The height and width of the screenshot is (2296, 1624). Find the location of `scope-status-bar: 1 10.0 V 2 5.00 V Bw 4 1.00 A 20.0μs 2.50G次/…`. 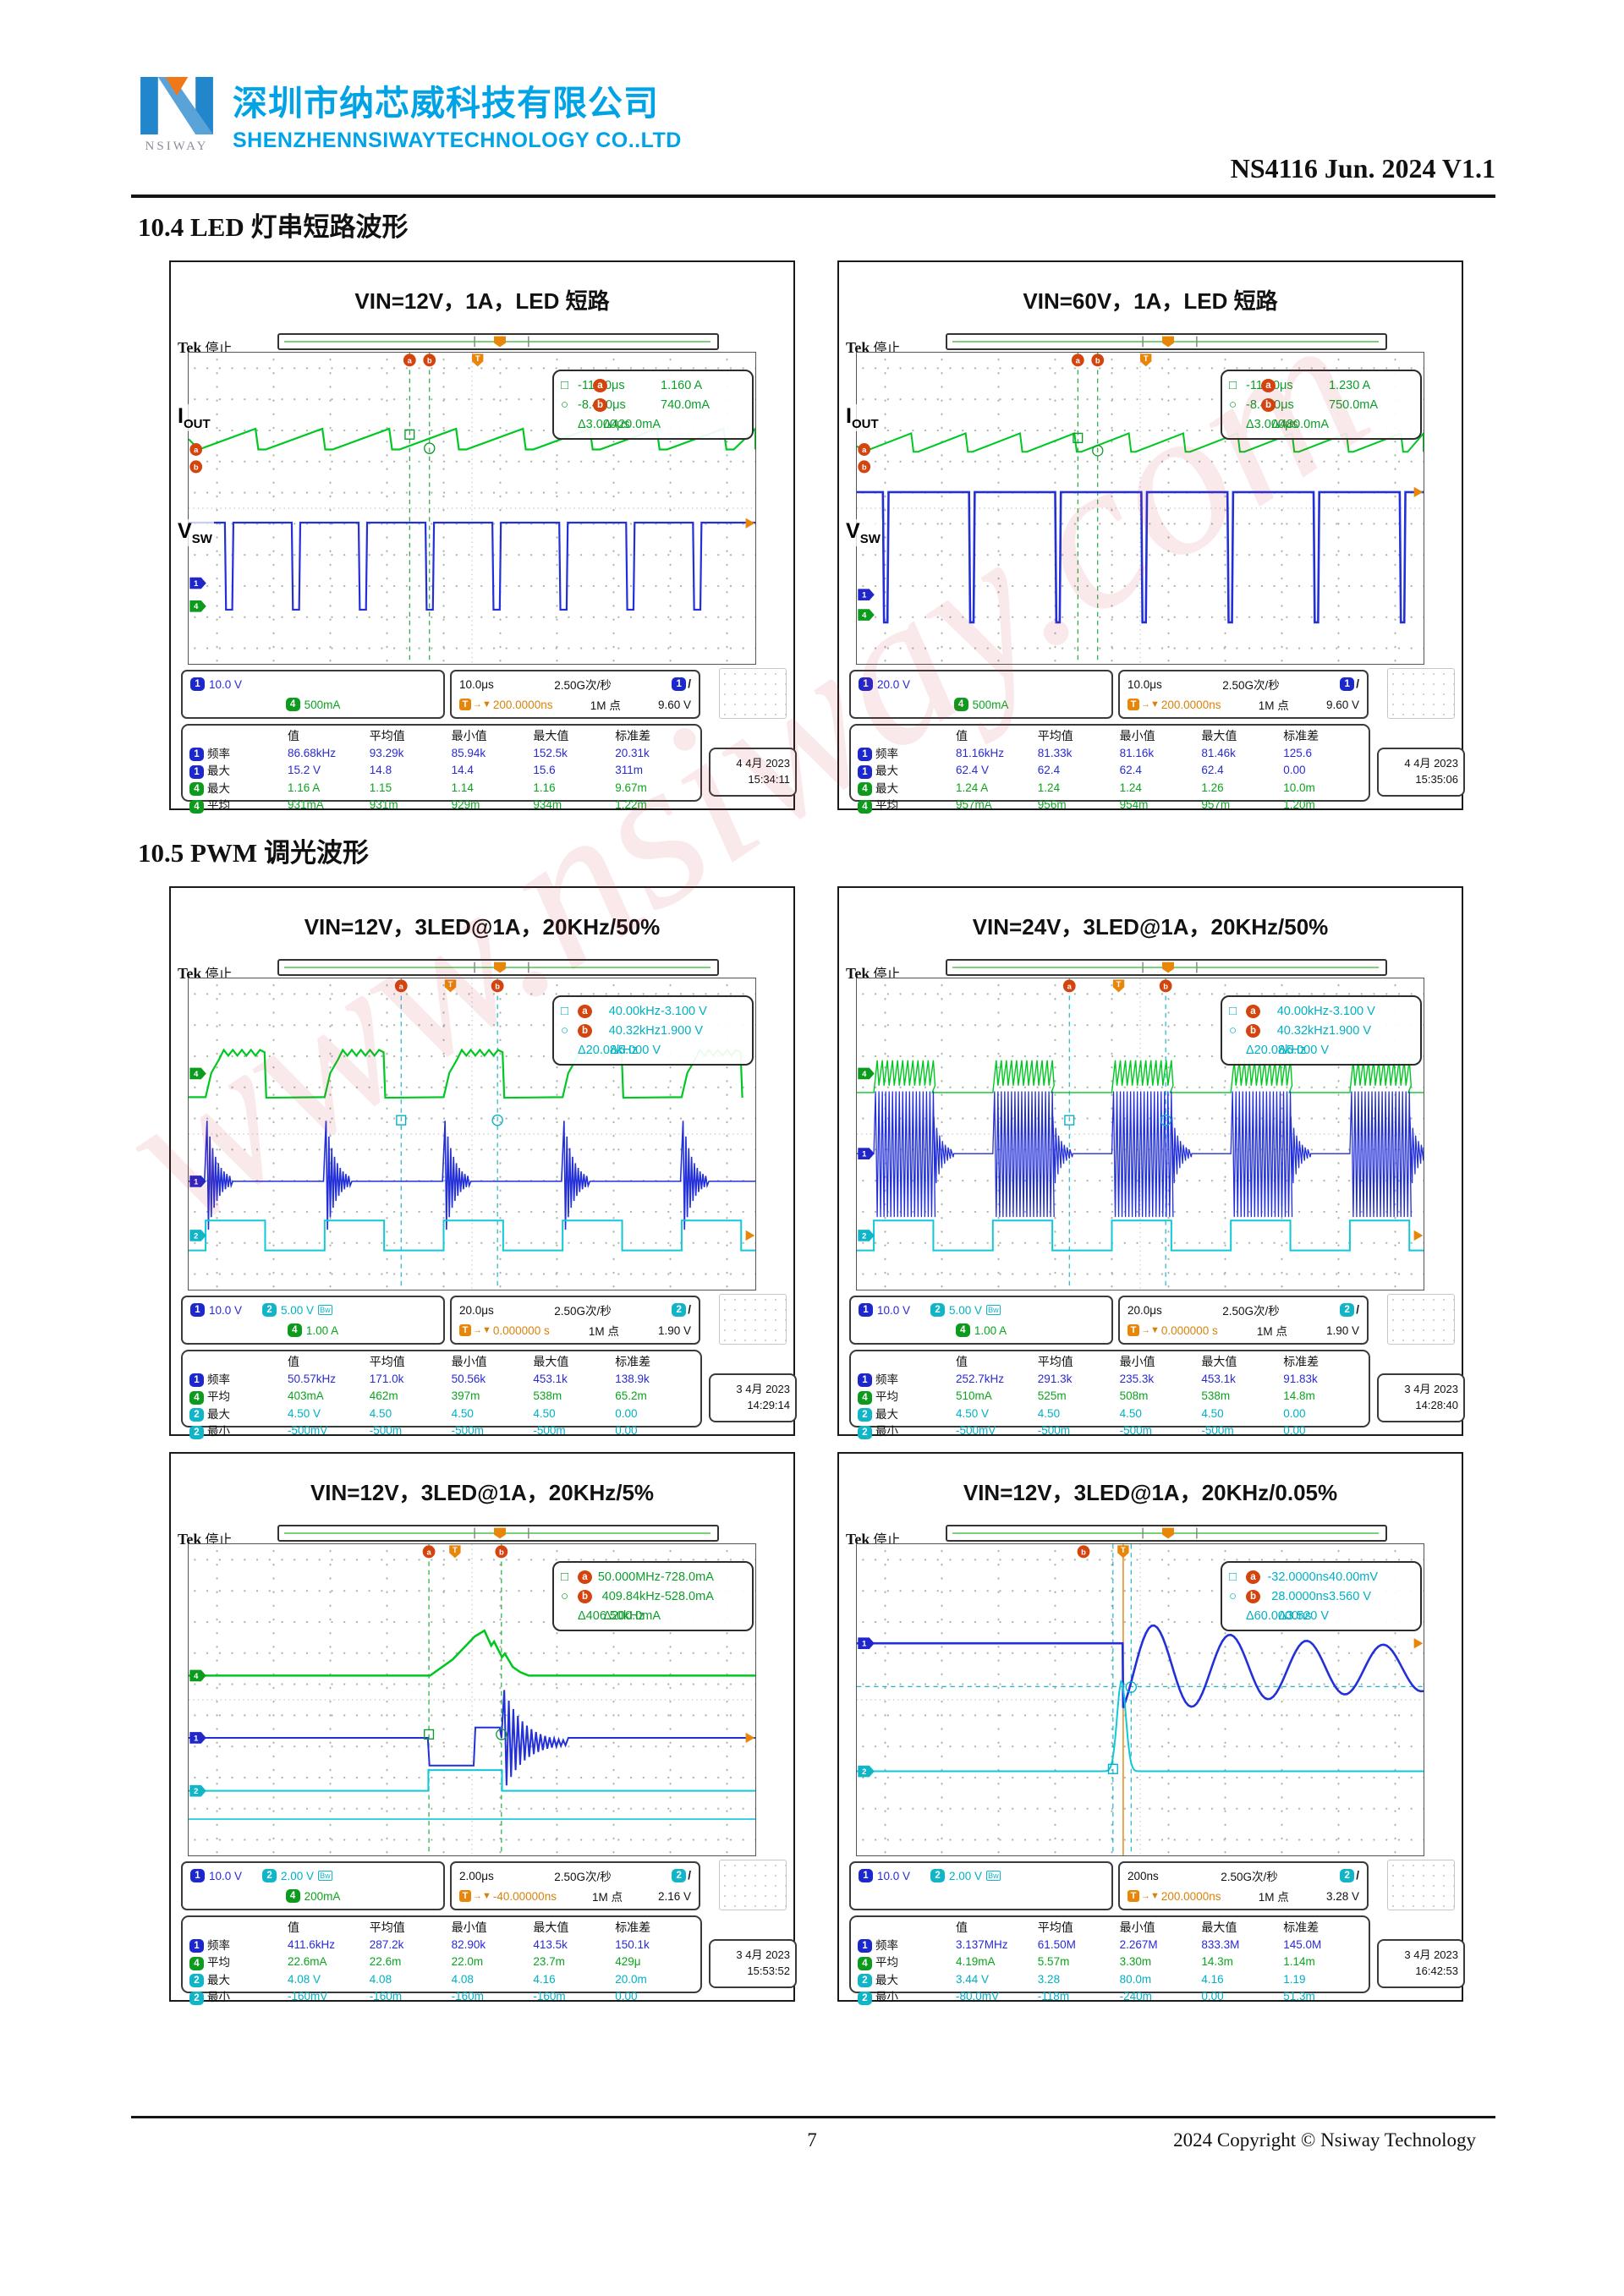

scope-status-bar: 1 10.0 V 2 5.00 V Bw 4 1.00 A 20.0μs 2.50G次/… is located at coordinates (1152, 1321).